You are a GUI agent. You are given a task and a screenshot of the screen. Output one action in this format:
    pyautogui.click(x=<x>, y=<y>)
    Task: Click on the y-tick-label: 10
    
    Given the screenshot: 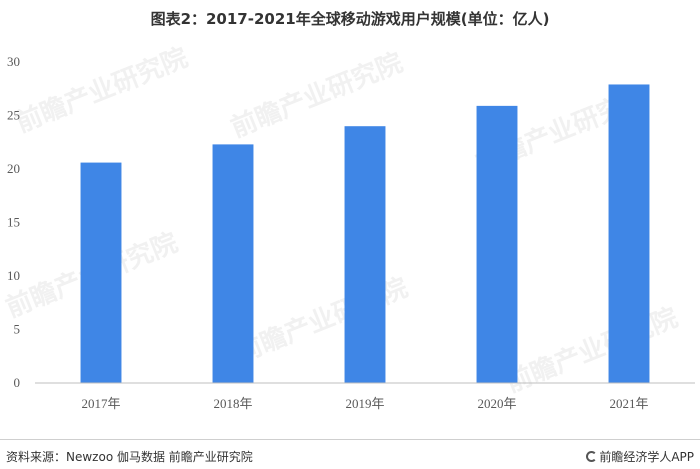 What is the action you would take?
    pyautogui.click(x=13, y=275)
    